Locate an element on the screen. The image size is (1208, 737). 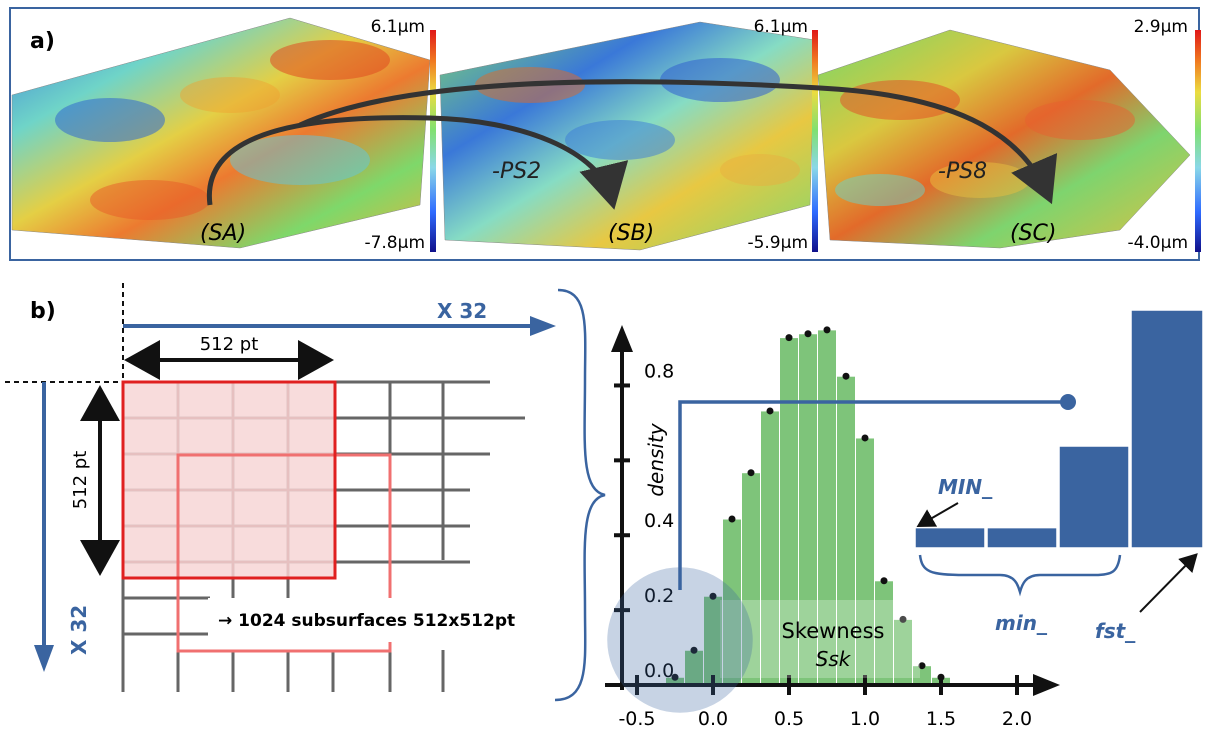
surface-label-sb: (SB) is located at coordinates (631, 233).